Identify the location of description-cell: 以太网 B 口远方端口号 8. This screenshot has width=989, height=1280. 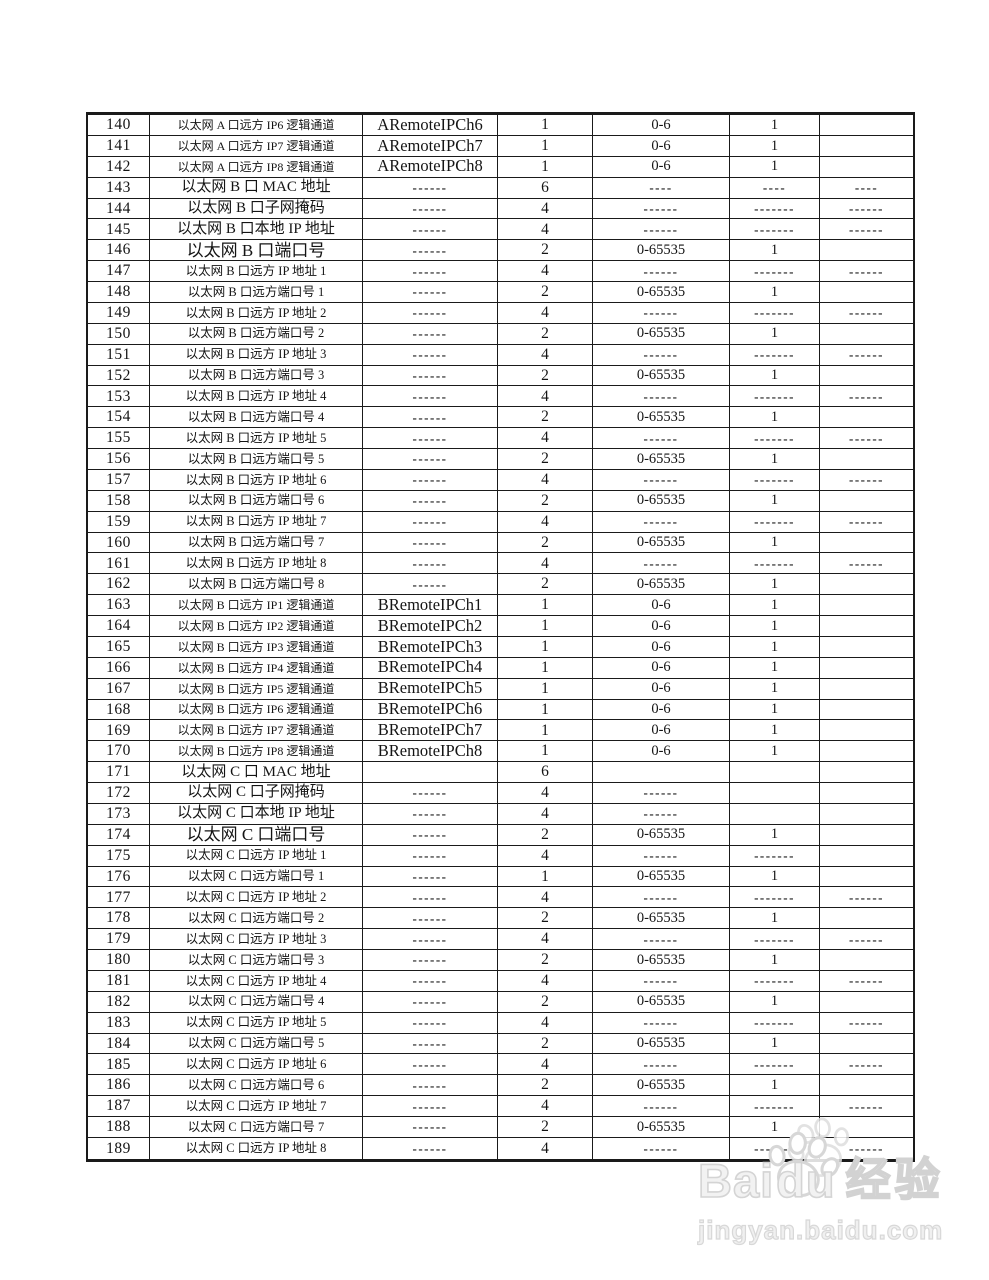
(256, 584).